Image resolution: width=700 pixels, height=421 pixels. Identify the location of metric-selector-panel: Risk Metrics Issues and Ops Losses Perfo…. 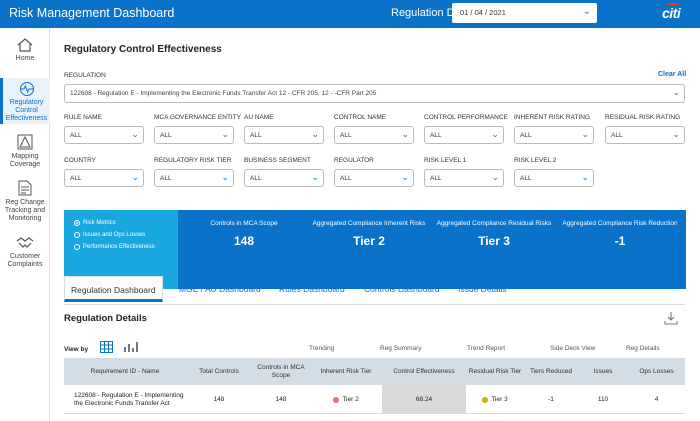
(121, 249).